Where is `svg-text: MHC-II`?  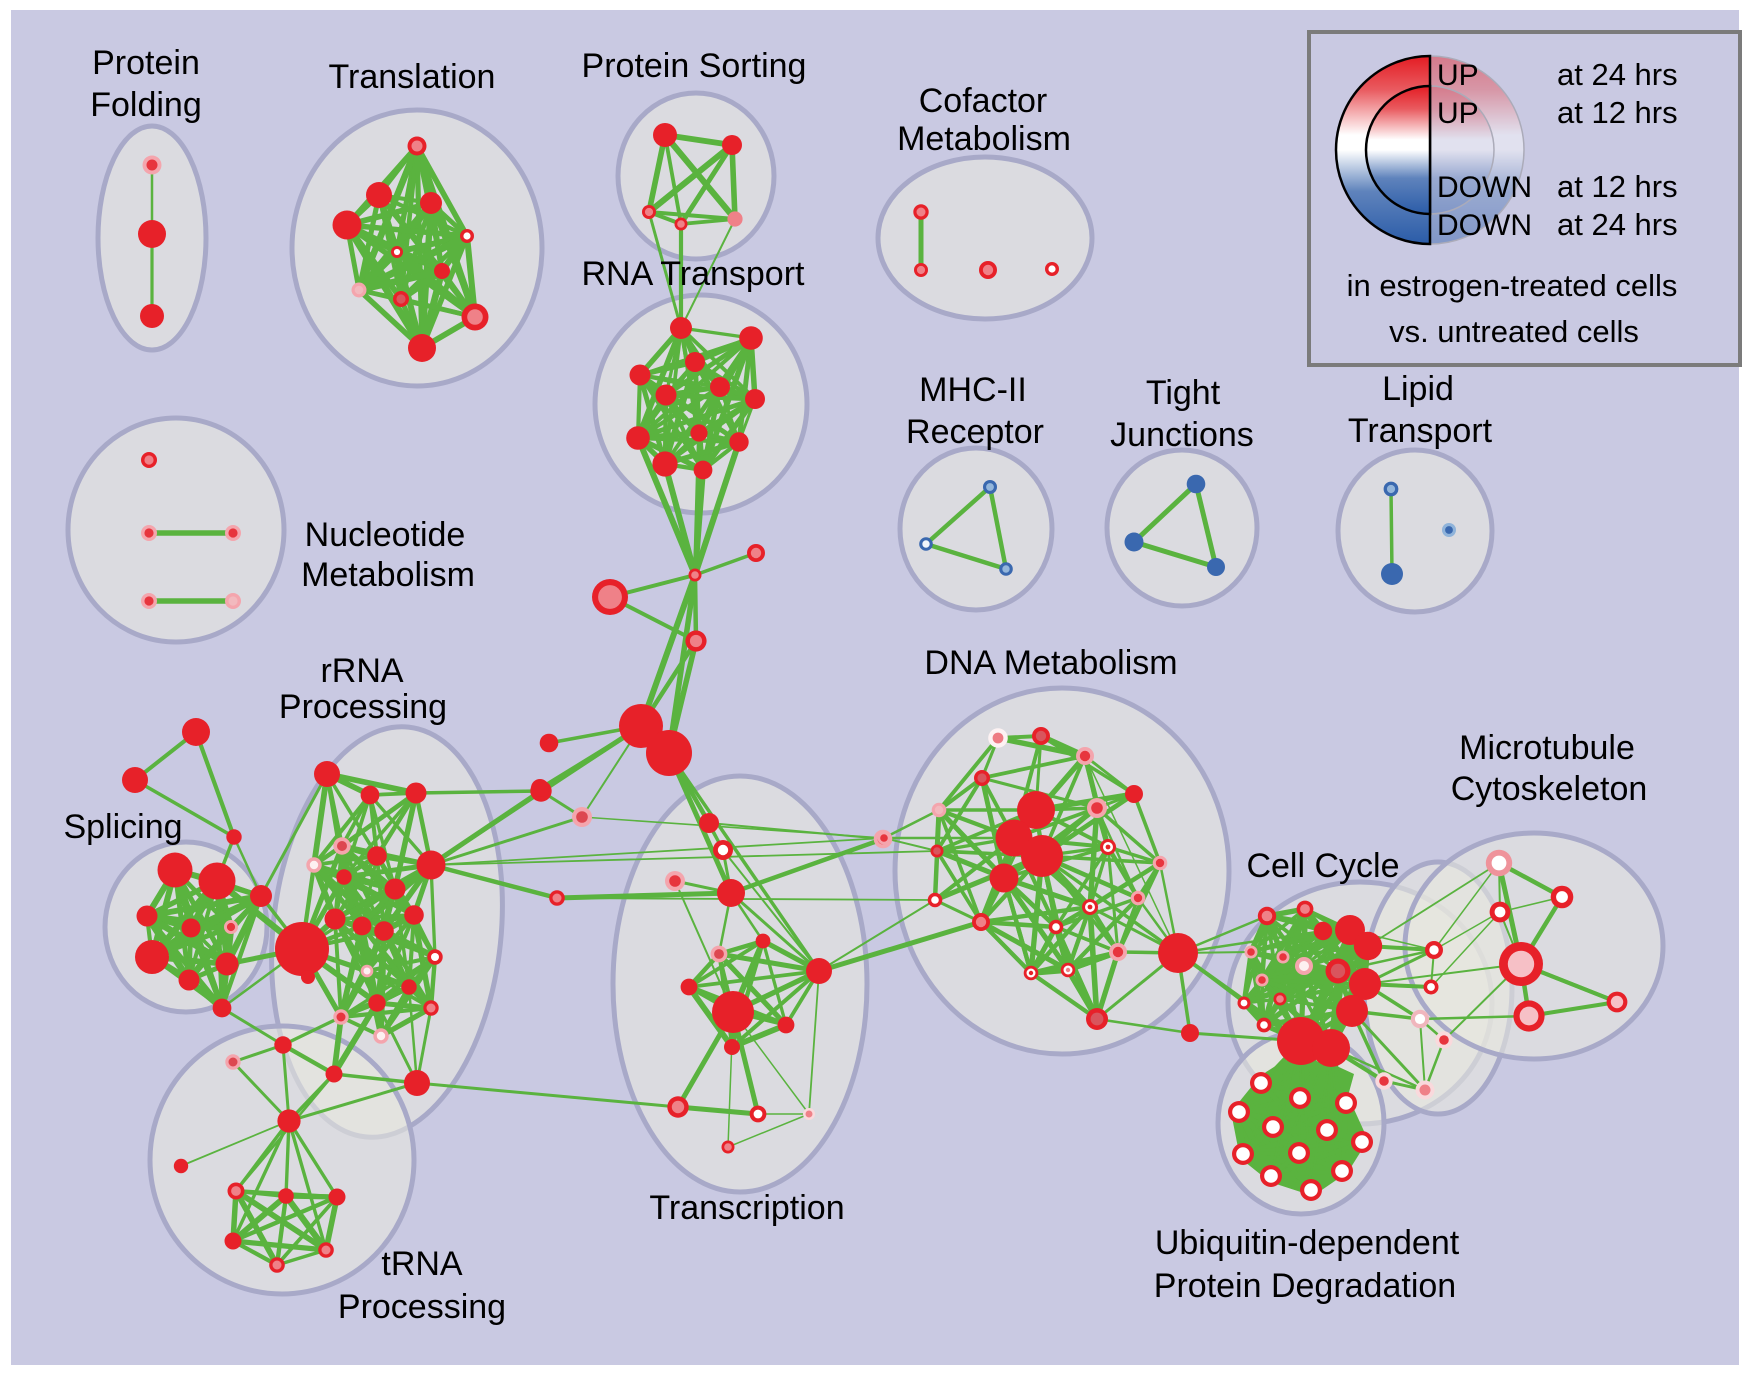 svg-text: MHC-II is located at coordinates (973, 390).